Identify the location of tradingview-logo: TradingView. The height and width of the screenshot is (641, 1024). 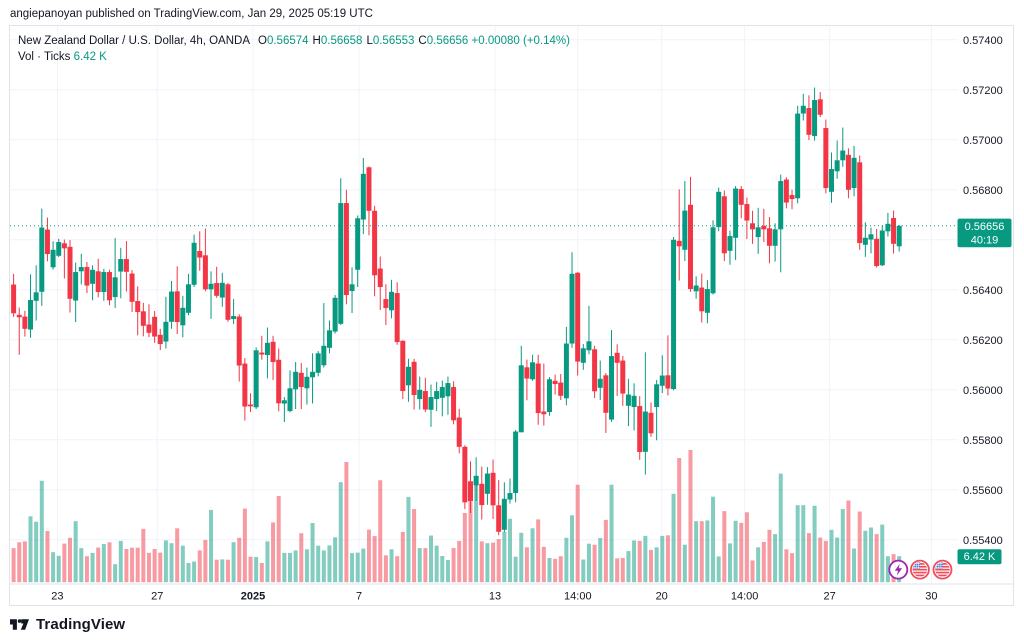
(68, 624).